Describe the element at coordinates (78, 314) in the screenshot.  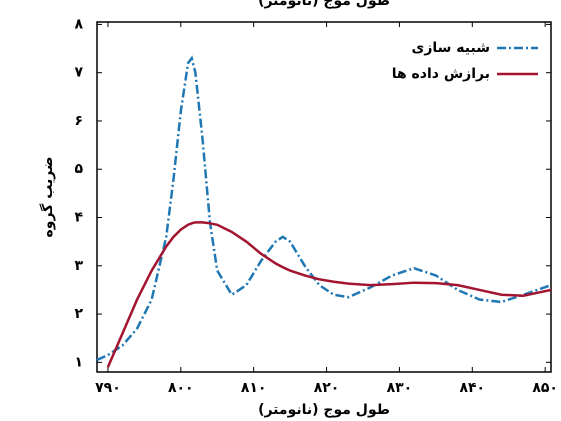
I see `y-tick-label: ۲` at that location.